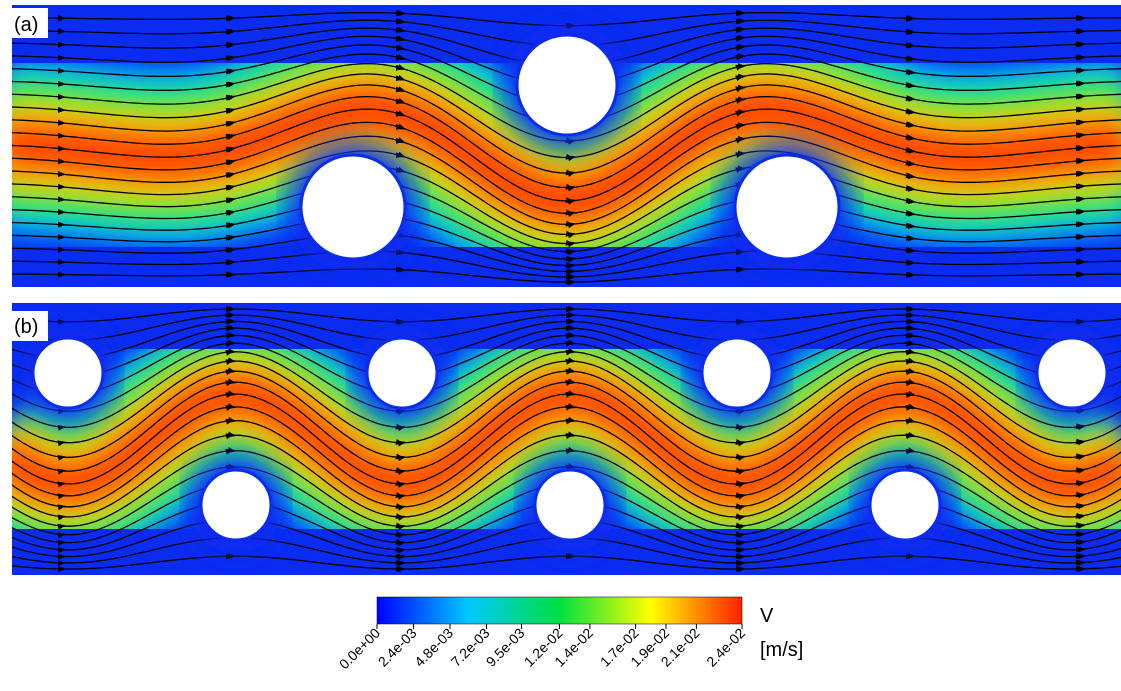 The height and width of the screenshot is (691, 1121). I want to click on colorbar-unit: [m/s], so click(781, 650).